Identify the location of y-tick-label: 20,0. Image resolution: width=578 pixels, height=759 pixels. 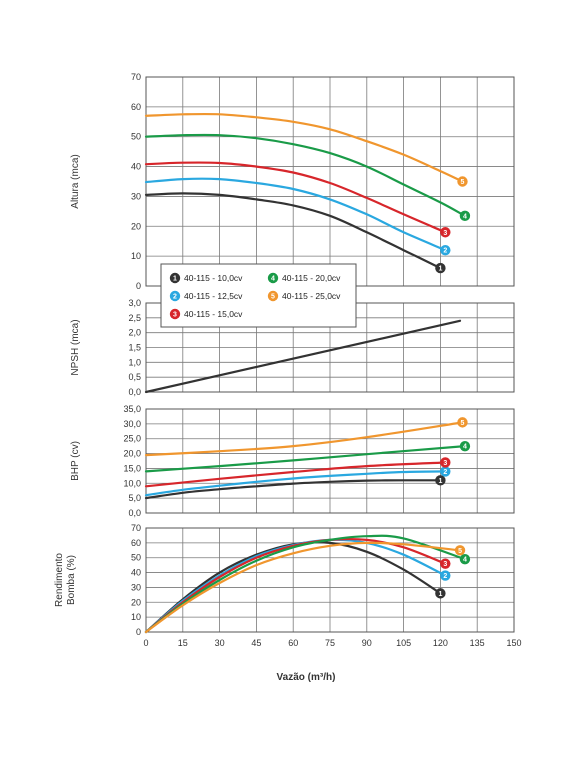
(132, 454).